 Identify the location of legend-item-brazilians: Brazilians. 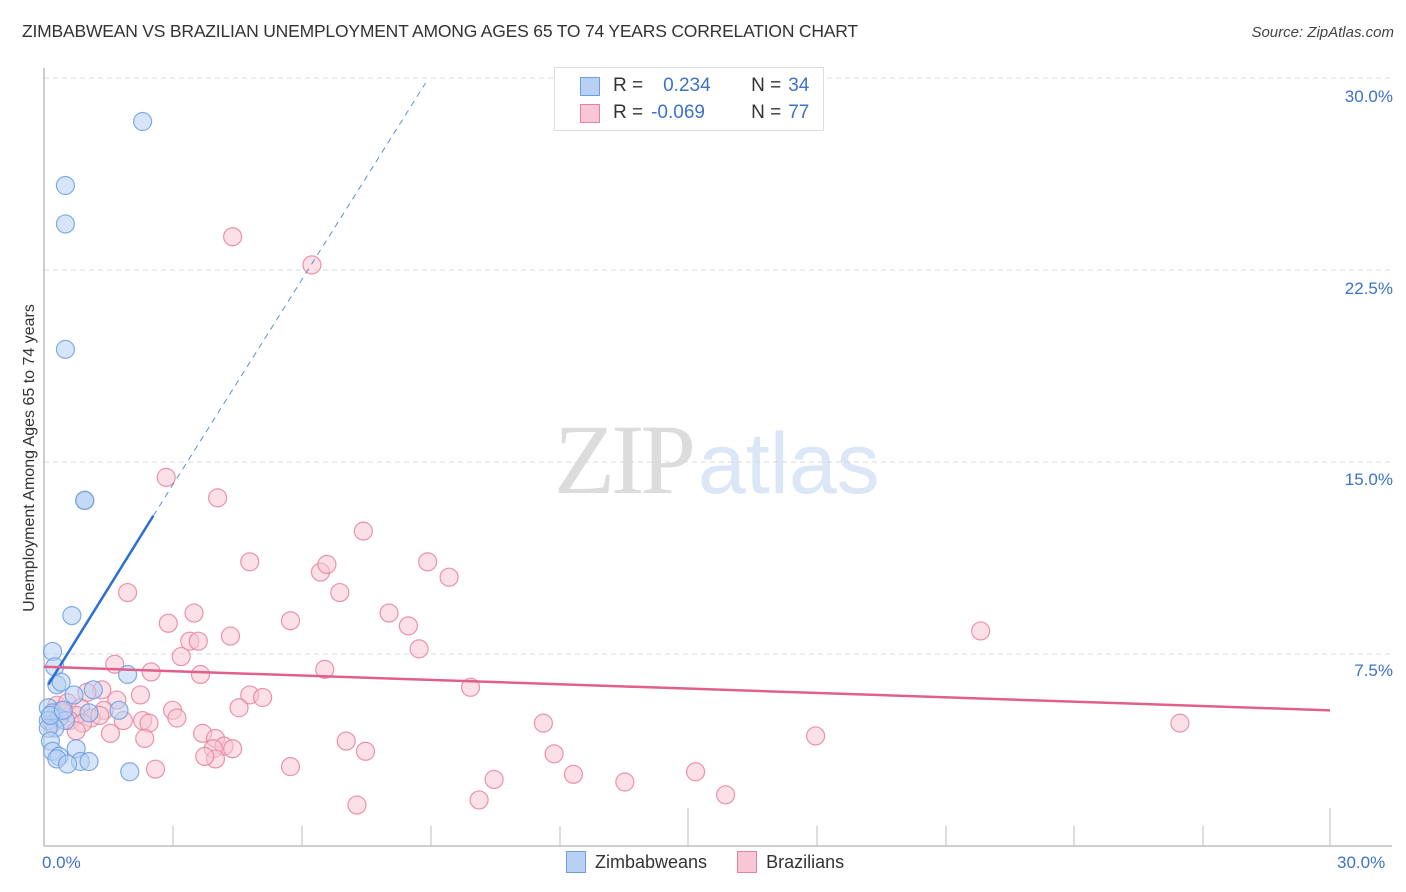
(790, 862).